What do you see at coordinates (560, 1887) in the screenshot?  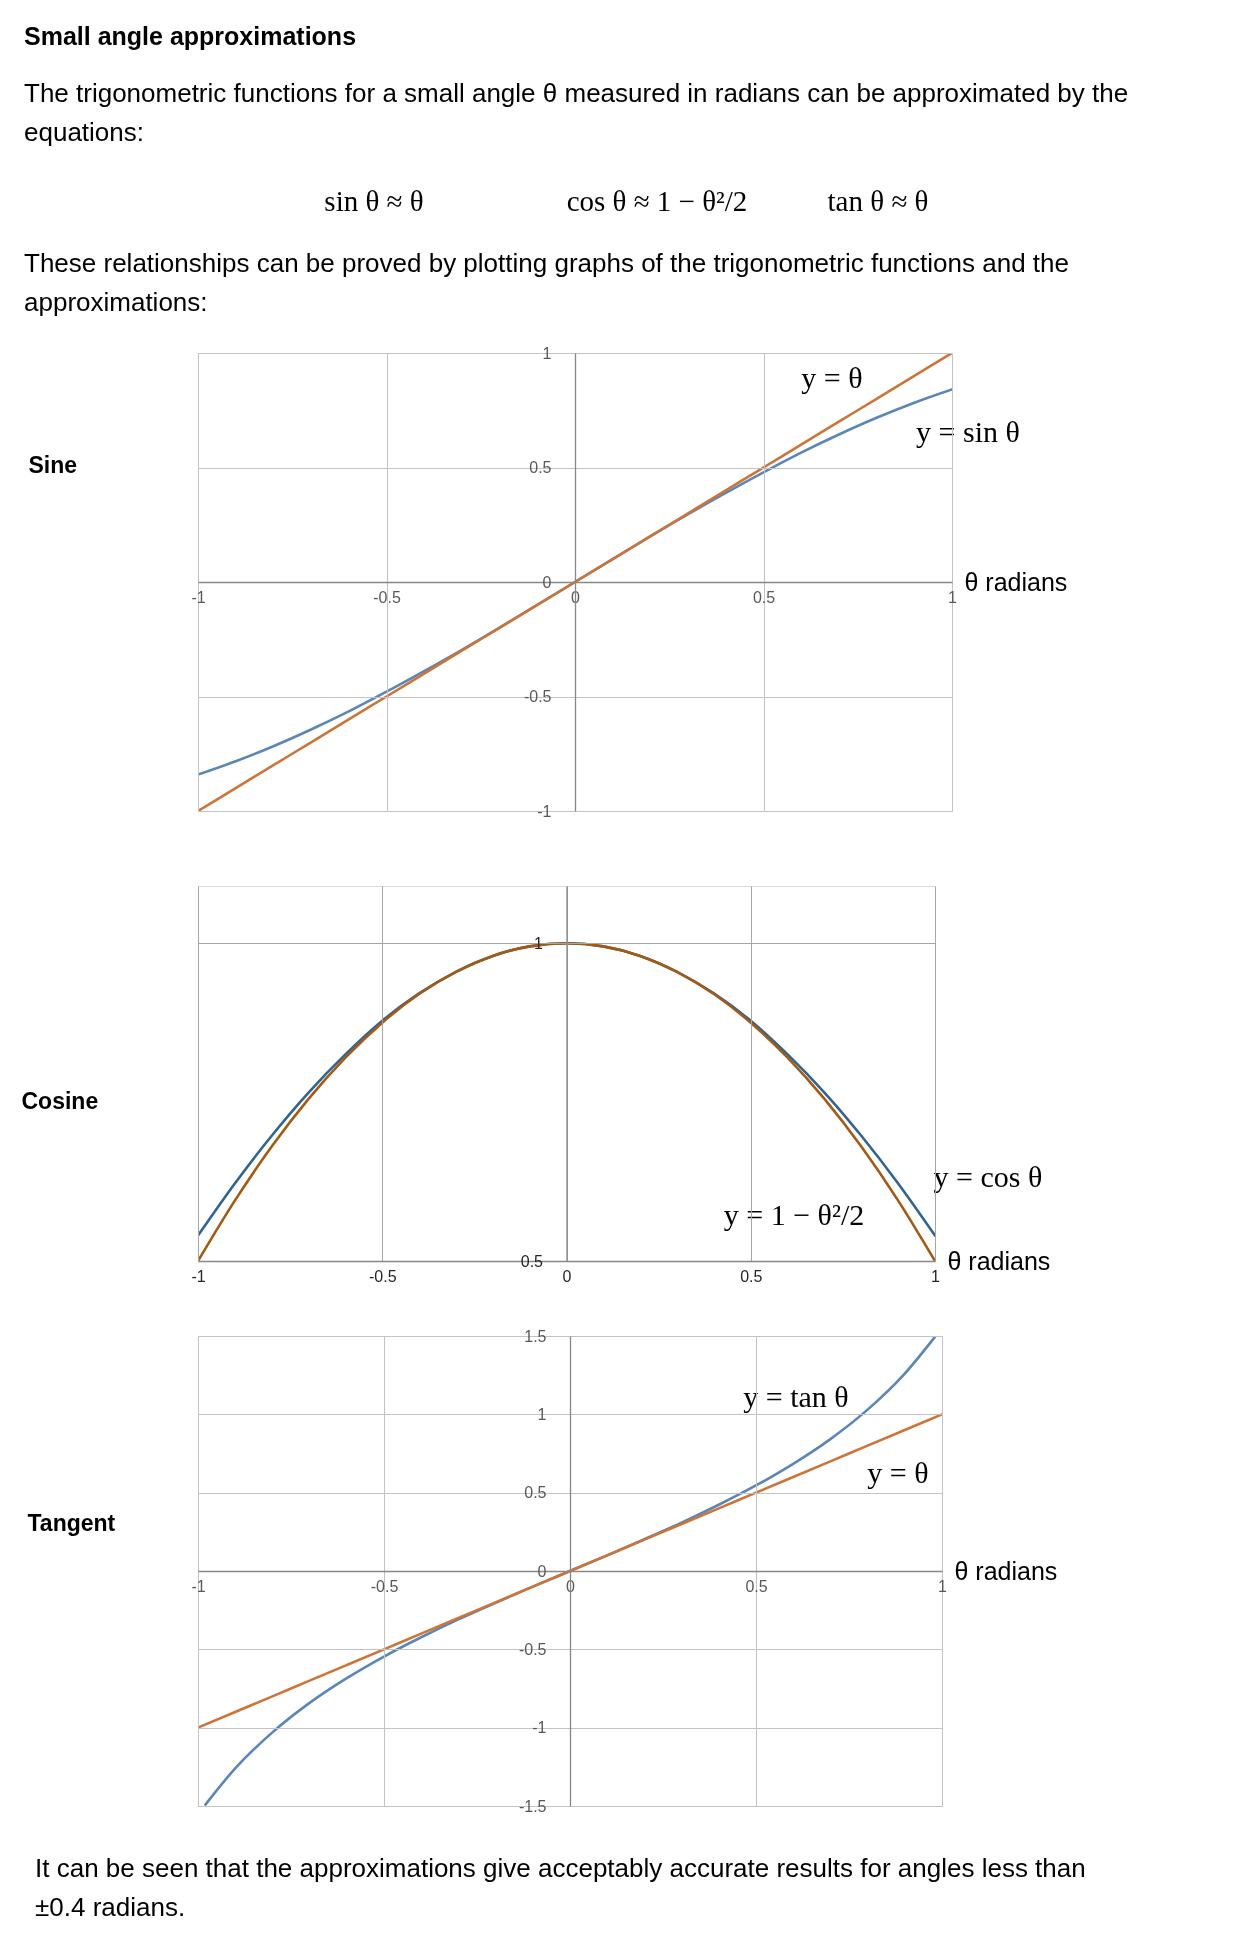 I see `text: It can be seen that the approximations give acceptably accurate results for angles less than ±0.4 radians.` at bounding box center [560, 1887].